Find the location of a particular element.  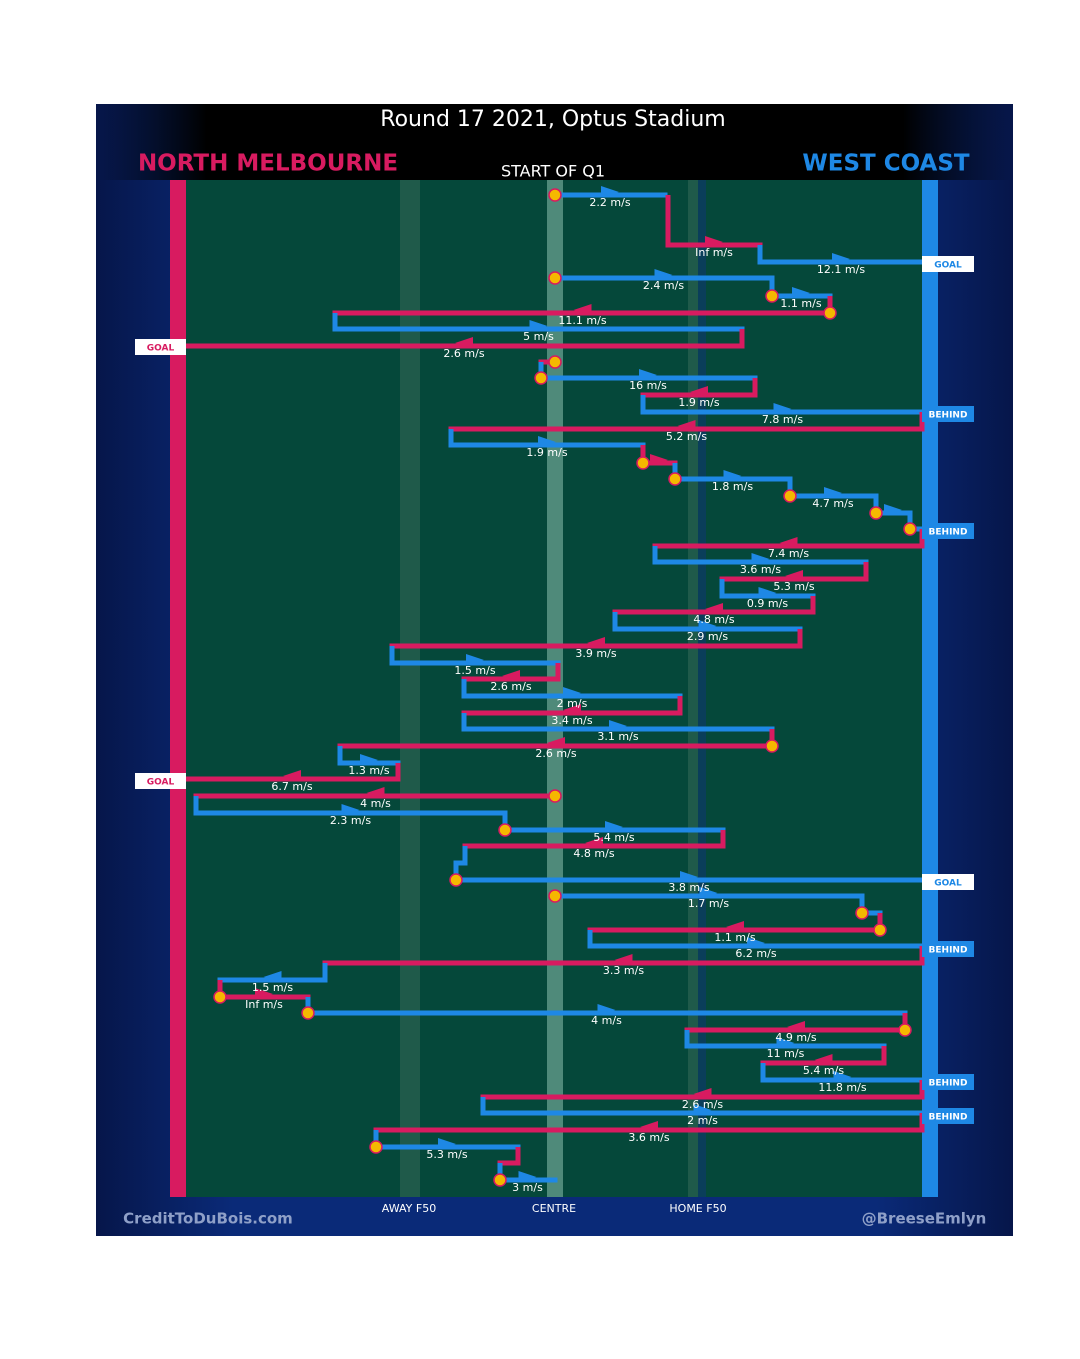

away-goal-bar is located at coordinates (930, 688).